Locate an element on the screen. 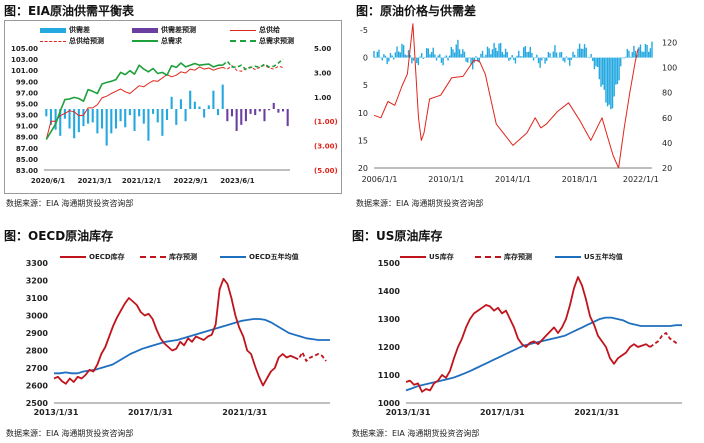 The image size is (704, 443). y-tick-label: 1400 is located at coordinates (389, 291).